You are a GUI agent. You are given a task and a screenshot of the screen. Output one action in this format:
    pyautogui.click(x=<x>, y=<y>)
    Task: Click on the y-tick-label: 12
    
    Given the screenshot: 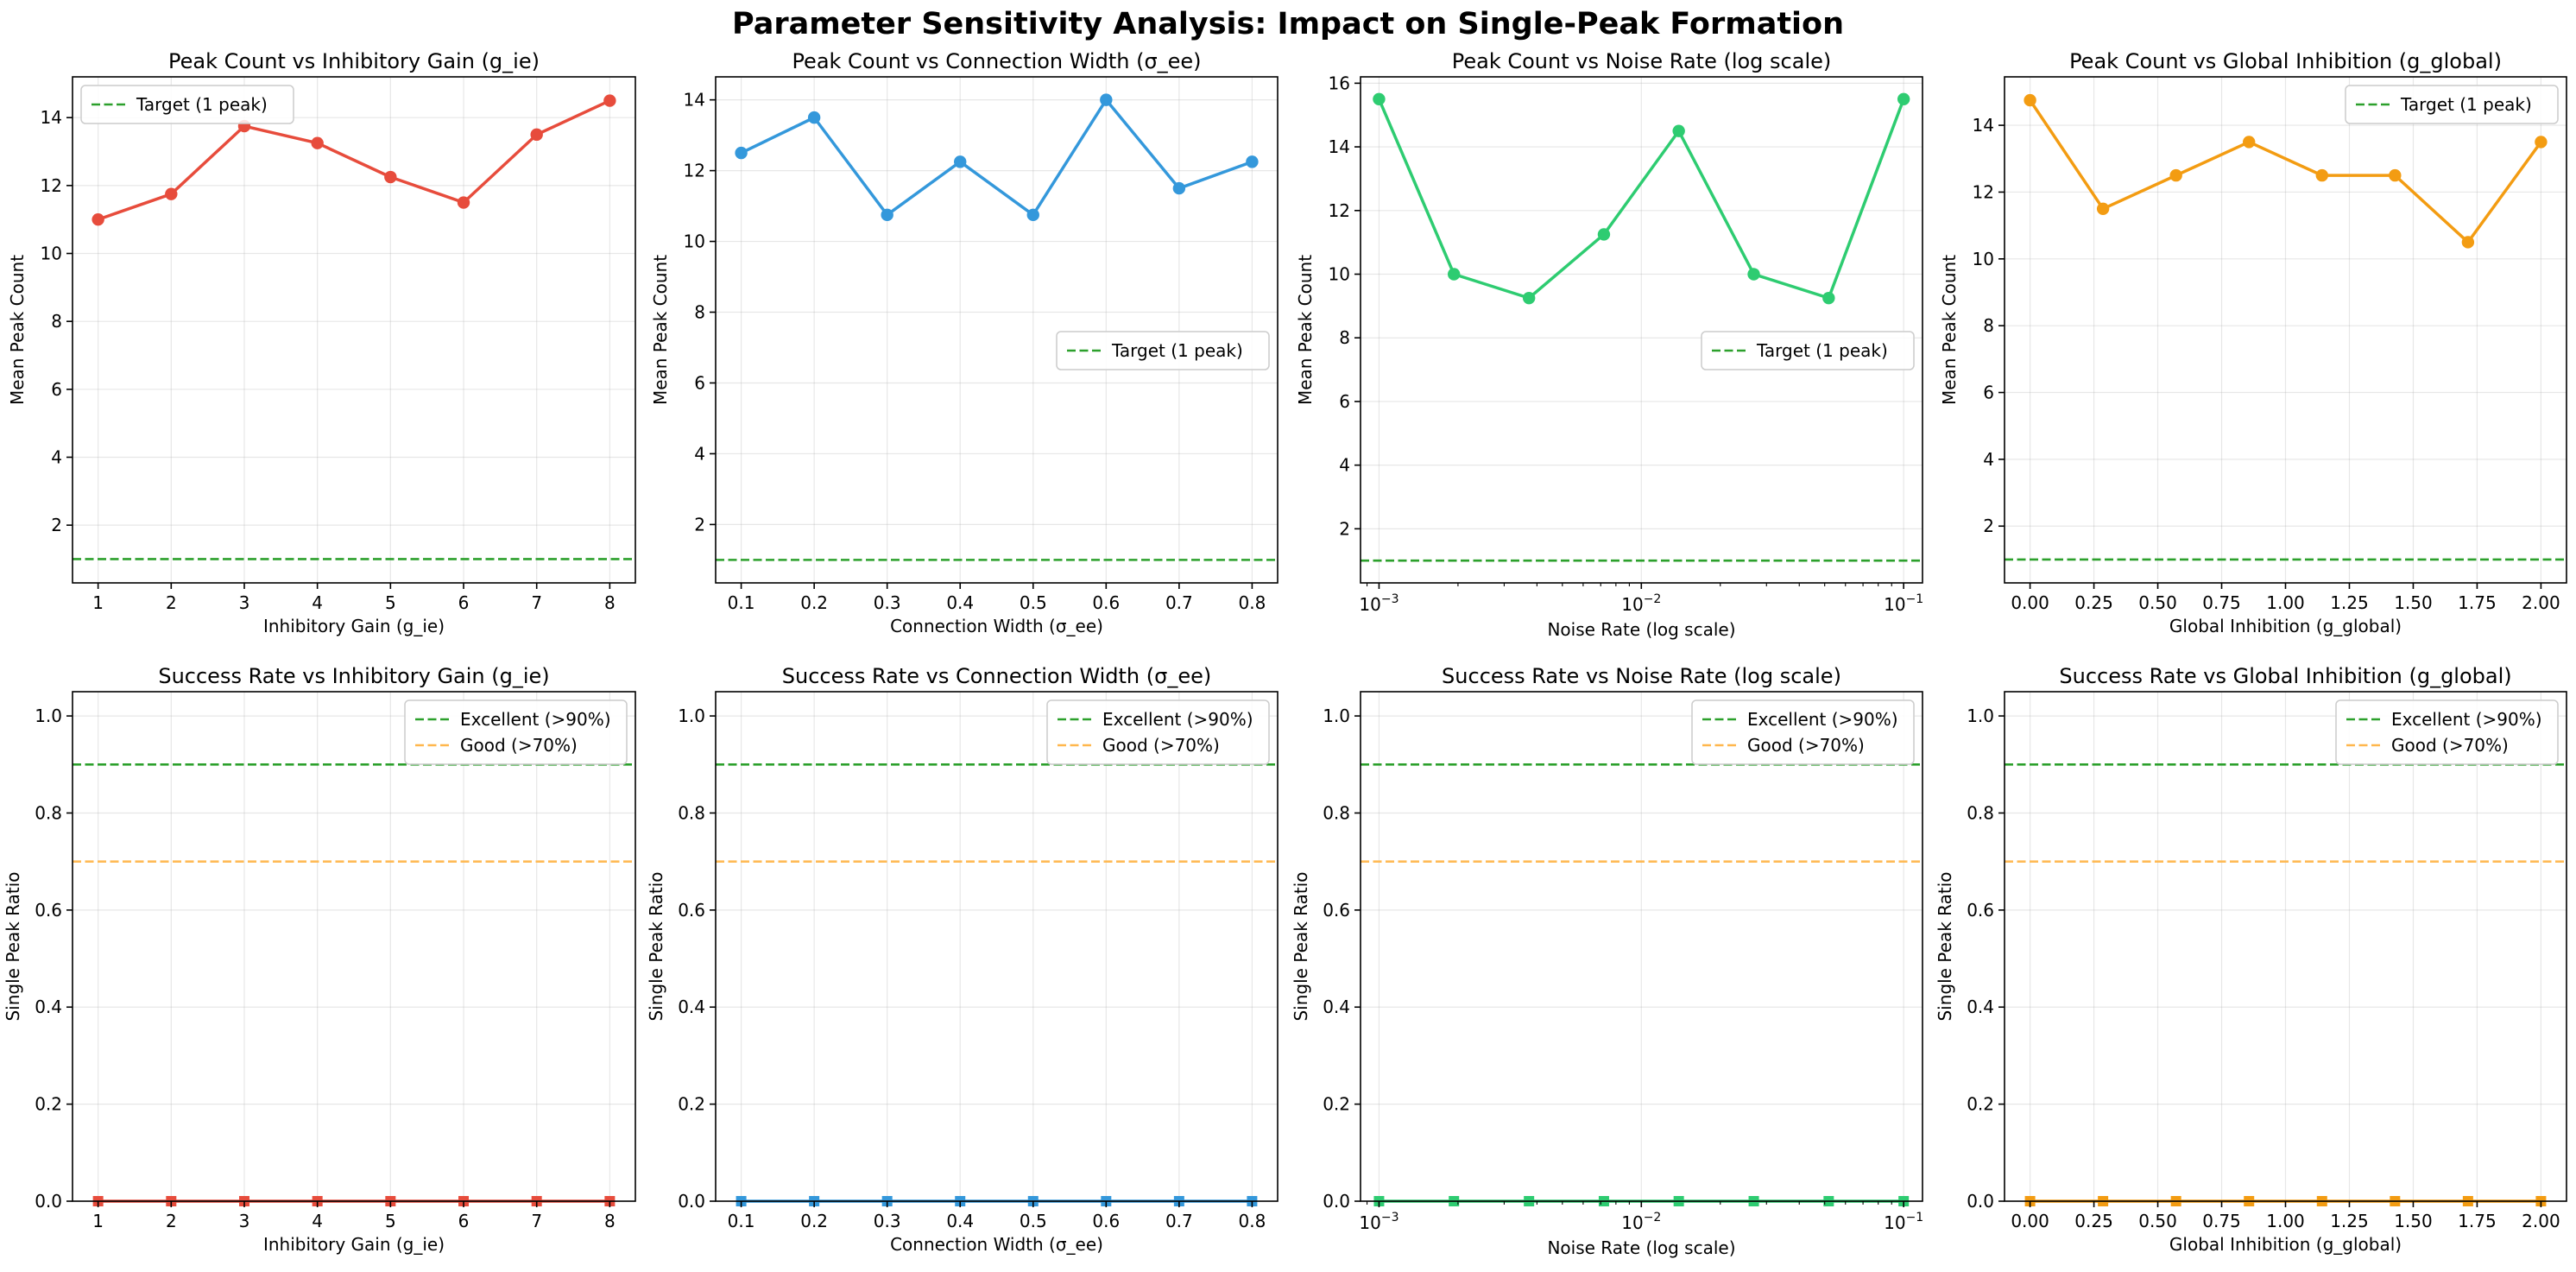 What is the action you would take?
    pyautogui.click(x=694, y=171)
    